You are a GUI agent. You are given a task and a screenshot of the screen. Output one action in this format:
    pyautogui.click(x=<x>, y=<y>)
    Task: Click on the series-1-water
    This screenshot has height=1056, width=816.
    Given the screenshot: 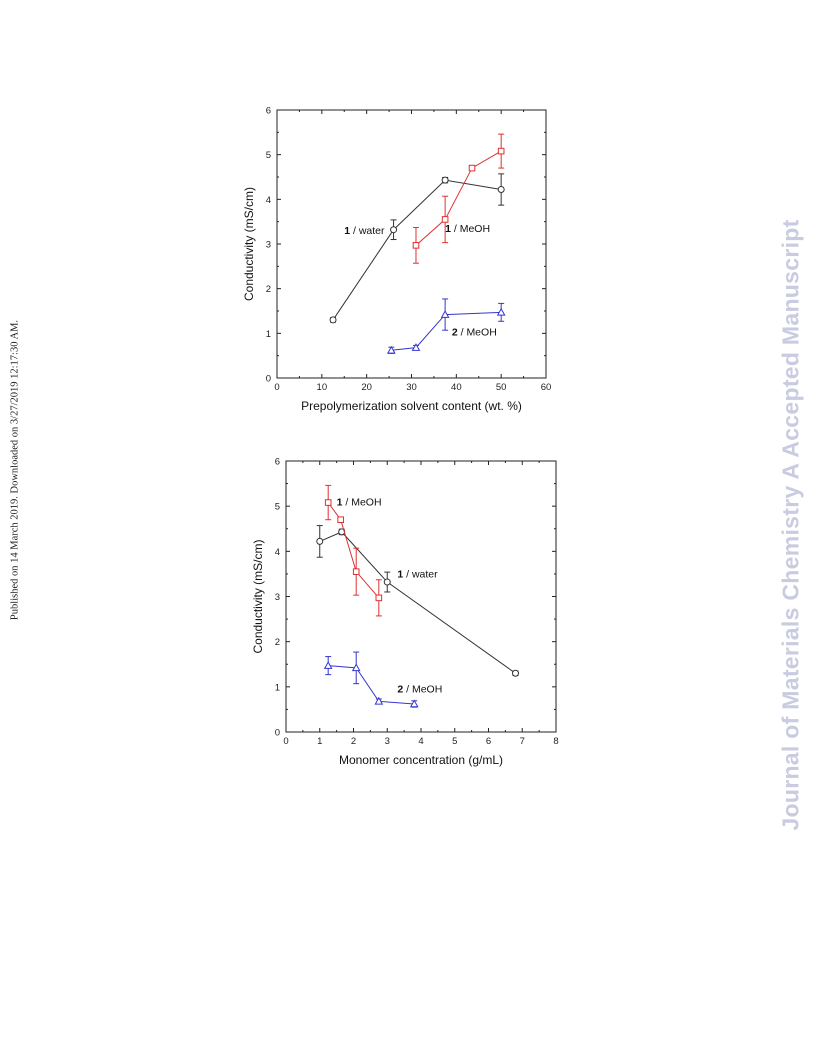 What is the action you would take?
    pyautogui.click(x=417, y=248)
    